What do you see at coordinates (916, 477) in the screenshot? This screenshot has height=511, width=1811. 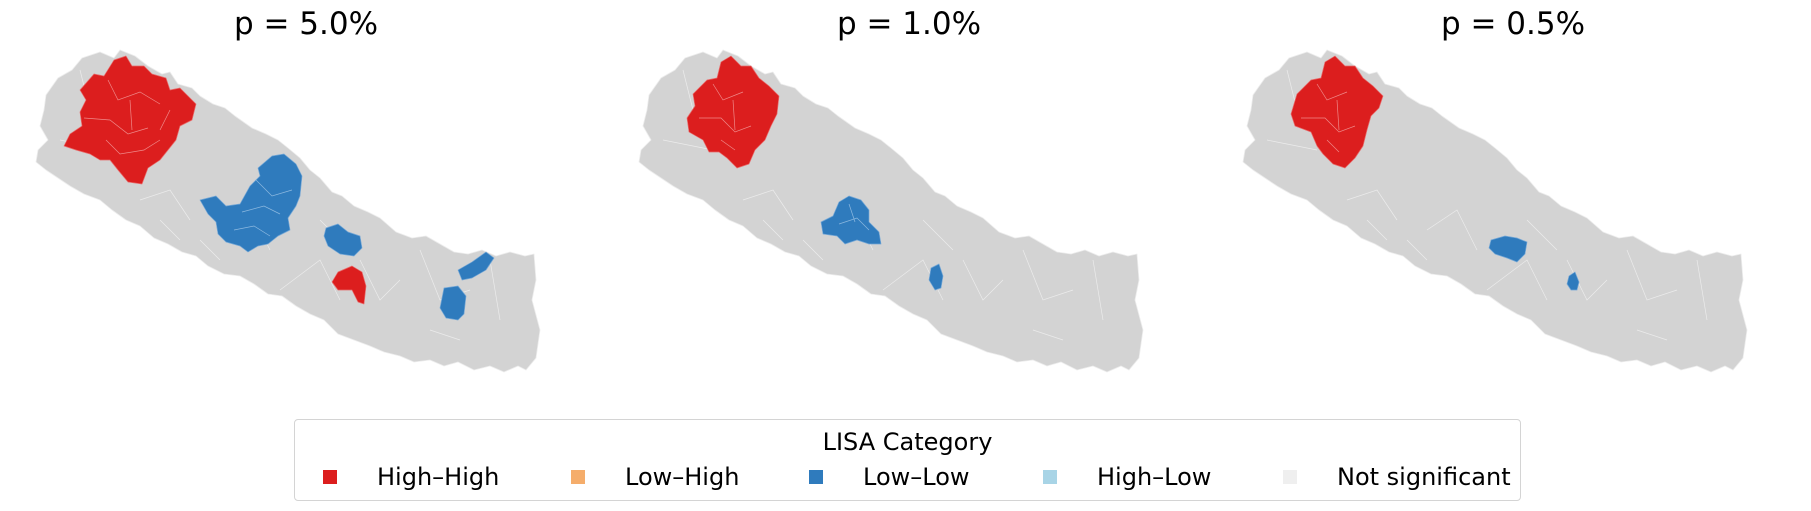 I see `legend-label: Low–Low` at bounding box center [916, 477].